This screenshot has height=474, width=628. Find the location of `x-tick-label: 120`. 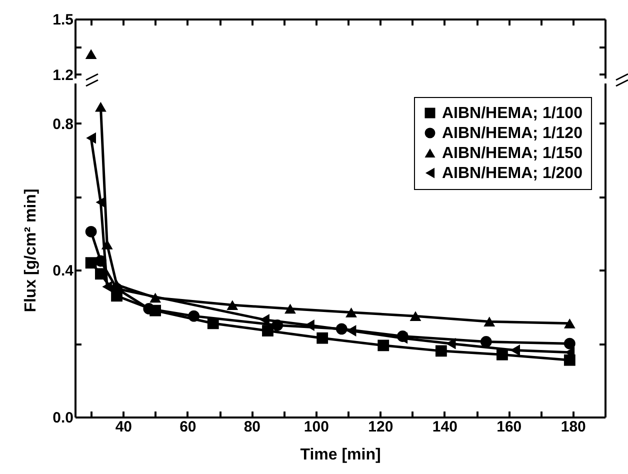

x-tick-label: 120 is located at coordinates (381, 427).